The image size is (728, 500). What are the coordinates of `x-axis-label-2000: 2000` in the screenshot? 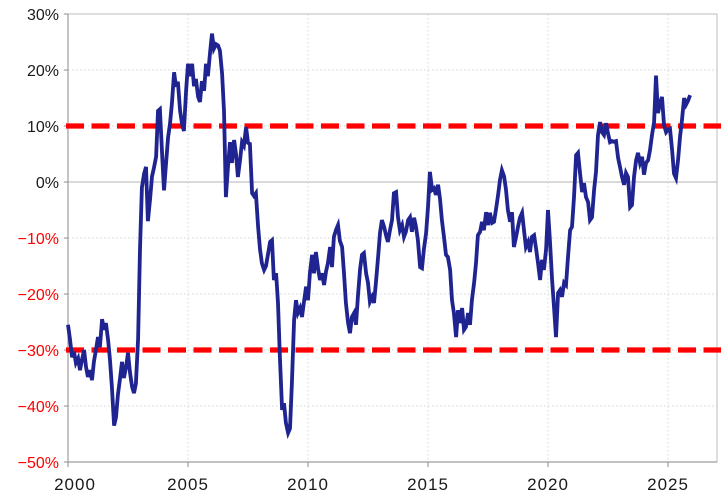 It's located at (75, 484).